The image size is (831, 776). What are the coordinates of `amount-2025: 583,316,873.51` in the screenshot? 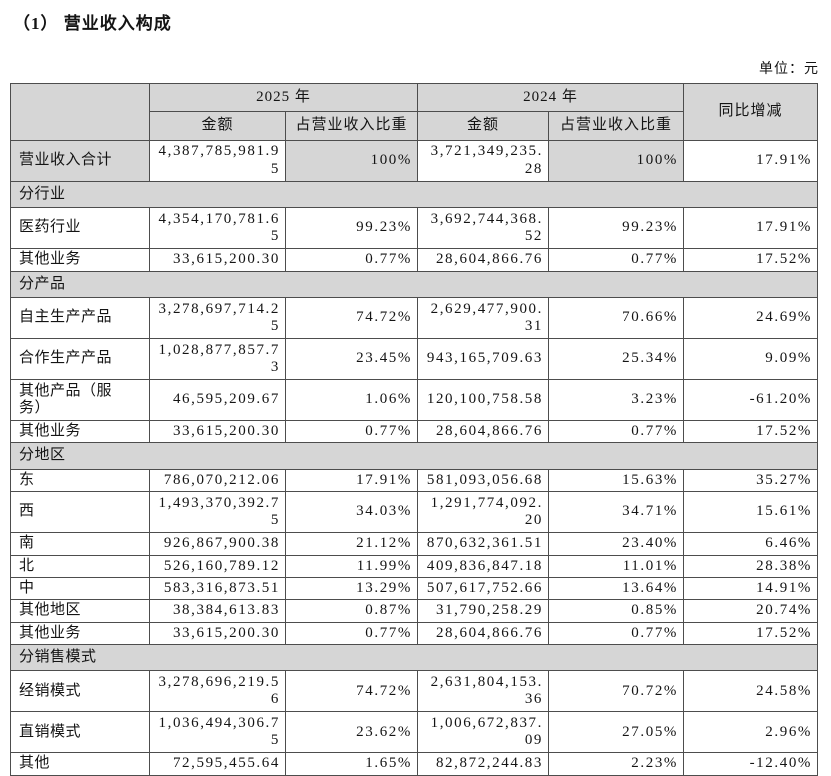 It's located at (217, 588).